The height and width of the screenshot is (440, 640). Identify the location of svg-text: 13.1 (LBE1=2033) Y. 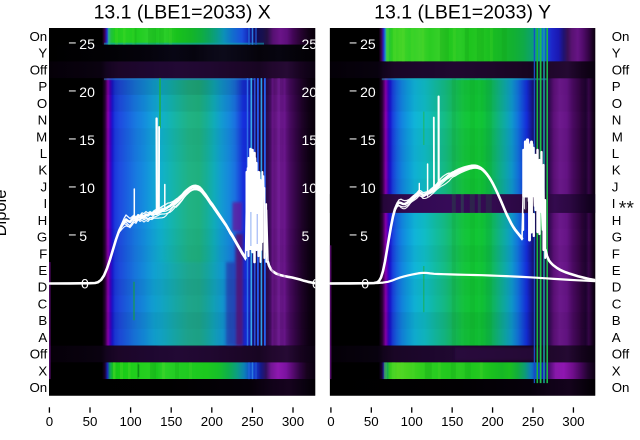
(462, 13).